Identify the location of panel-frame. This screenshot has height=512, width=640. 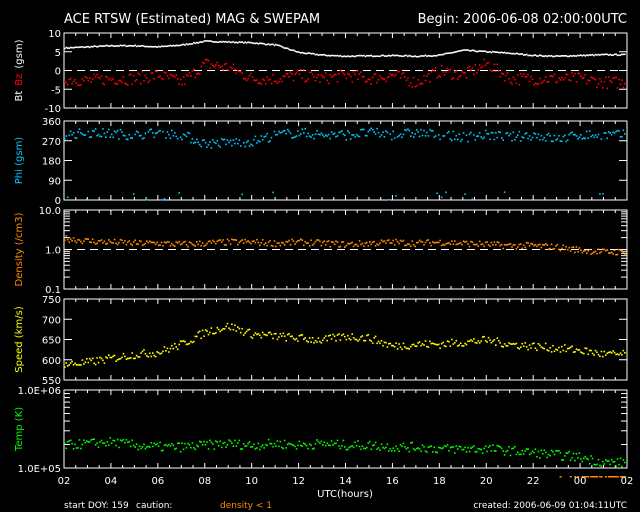
(345, 160).